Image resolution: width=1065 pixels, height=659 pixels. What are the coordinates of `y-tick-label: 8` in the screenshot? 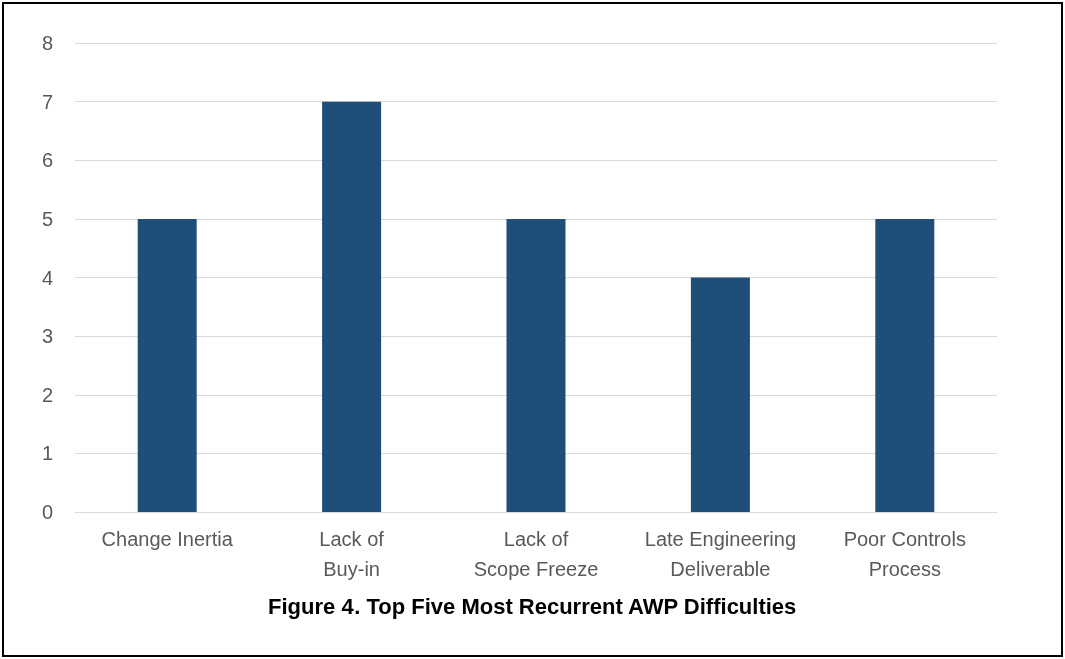 It's located at (47, 43).